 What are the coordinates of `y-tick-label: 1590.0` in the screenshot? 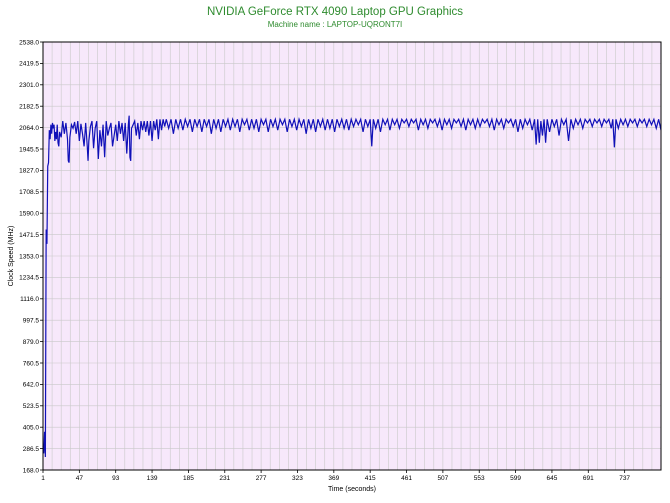 It's located at (29, 214).